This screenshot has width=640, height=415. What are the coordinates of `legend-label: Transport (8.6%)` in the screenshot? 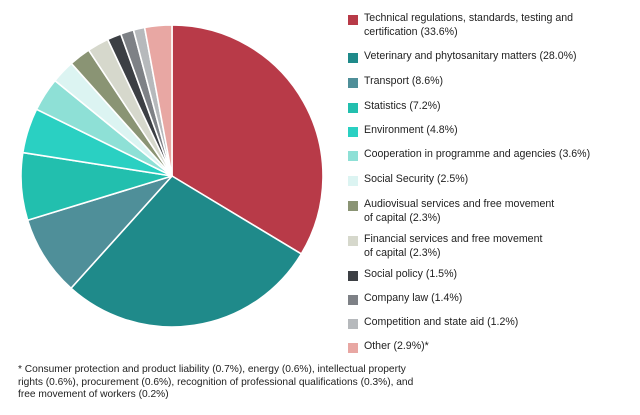 It's located at (500, 82).